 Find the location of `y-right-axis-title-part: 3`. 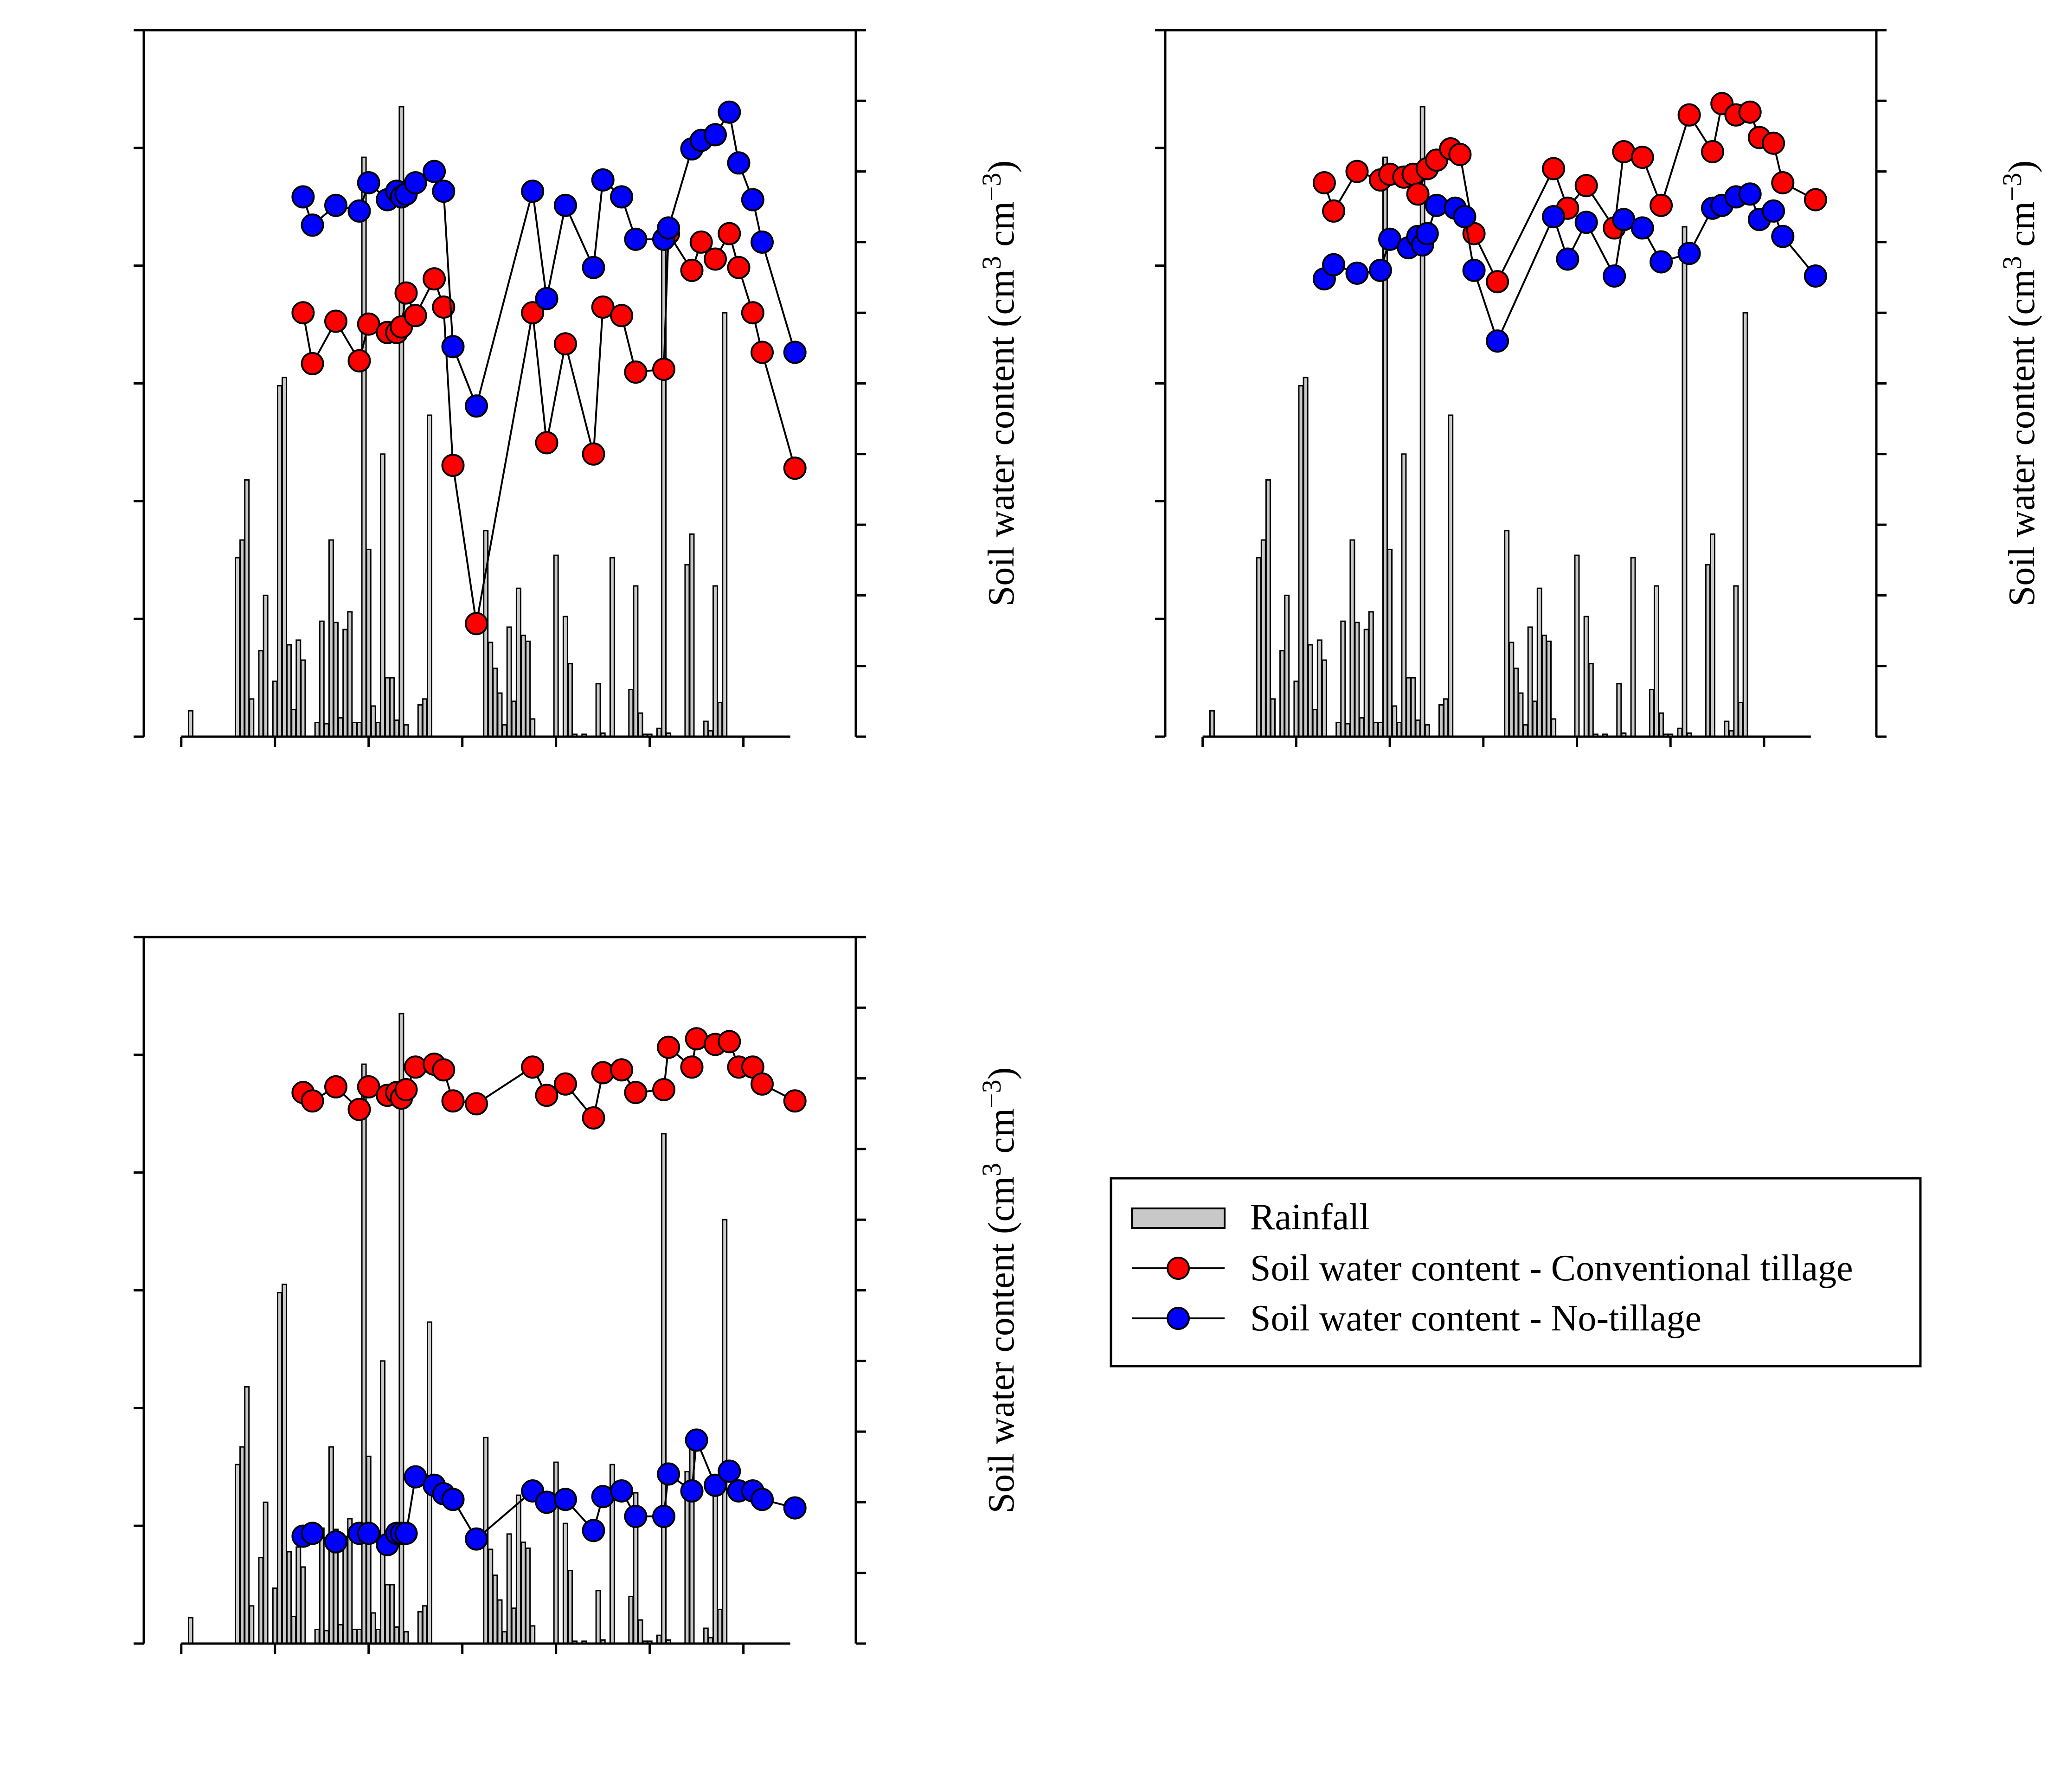

y-right-axis-title-part: 3 is located at coordinates (2012, 263).